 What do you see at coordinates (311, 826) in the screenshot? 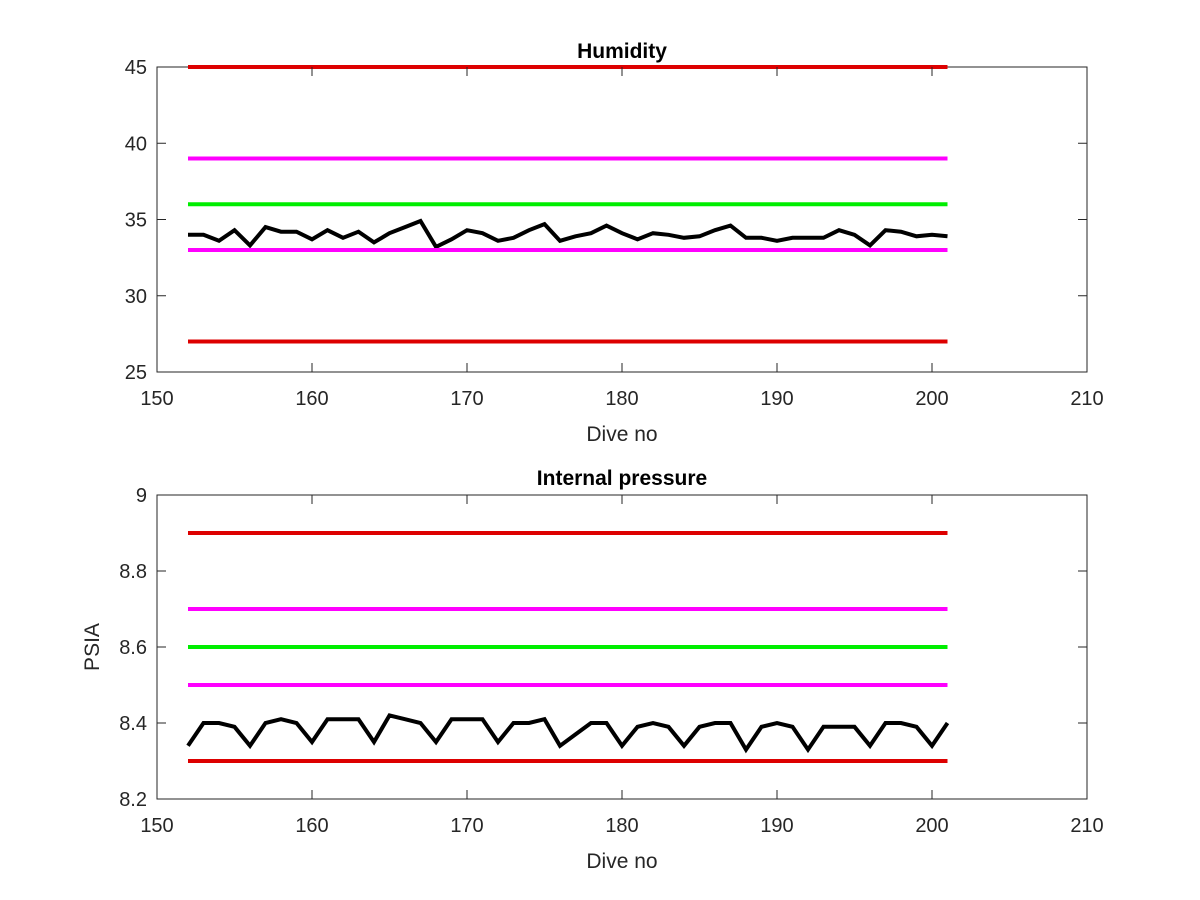
I see `pressure-x-tick-label: 160` at bounding box center [311, 826].